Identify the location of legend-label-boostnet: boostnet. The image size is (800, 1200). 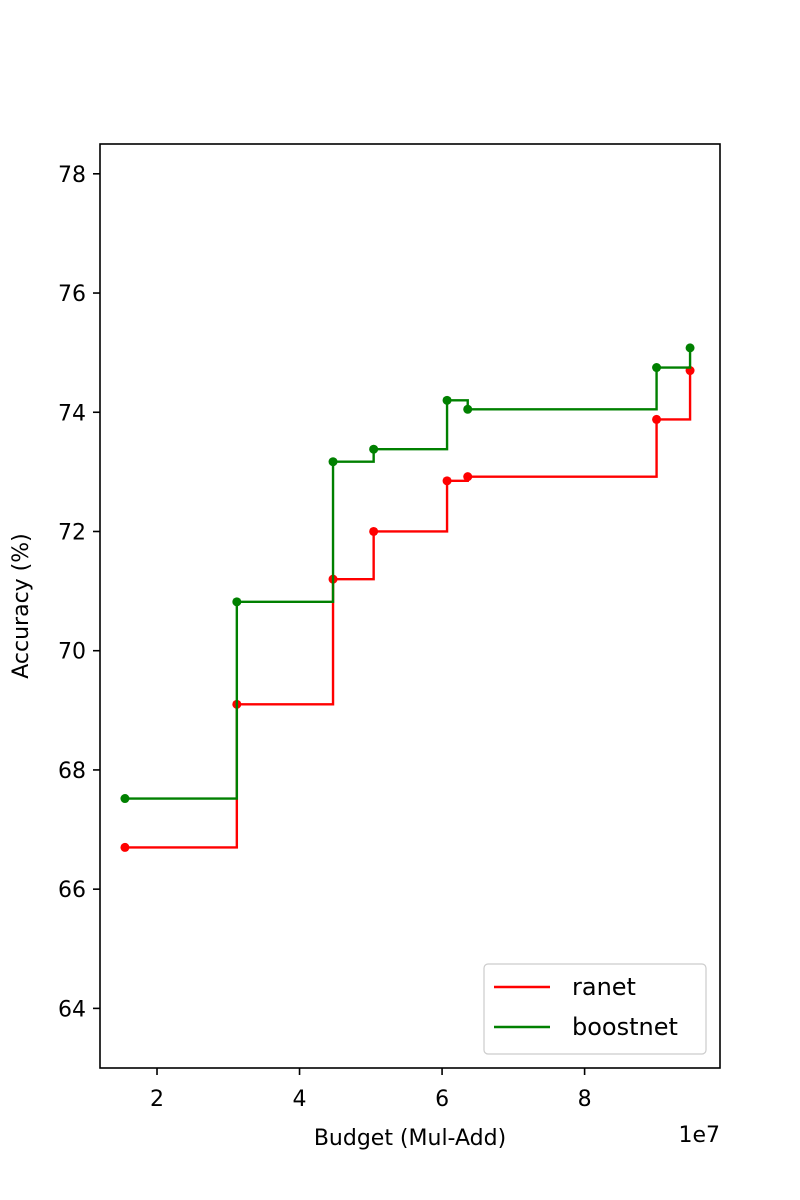
(625, 1027).